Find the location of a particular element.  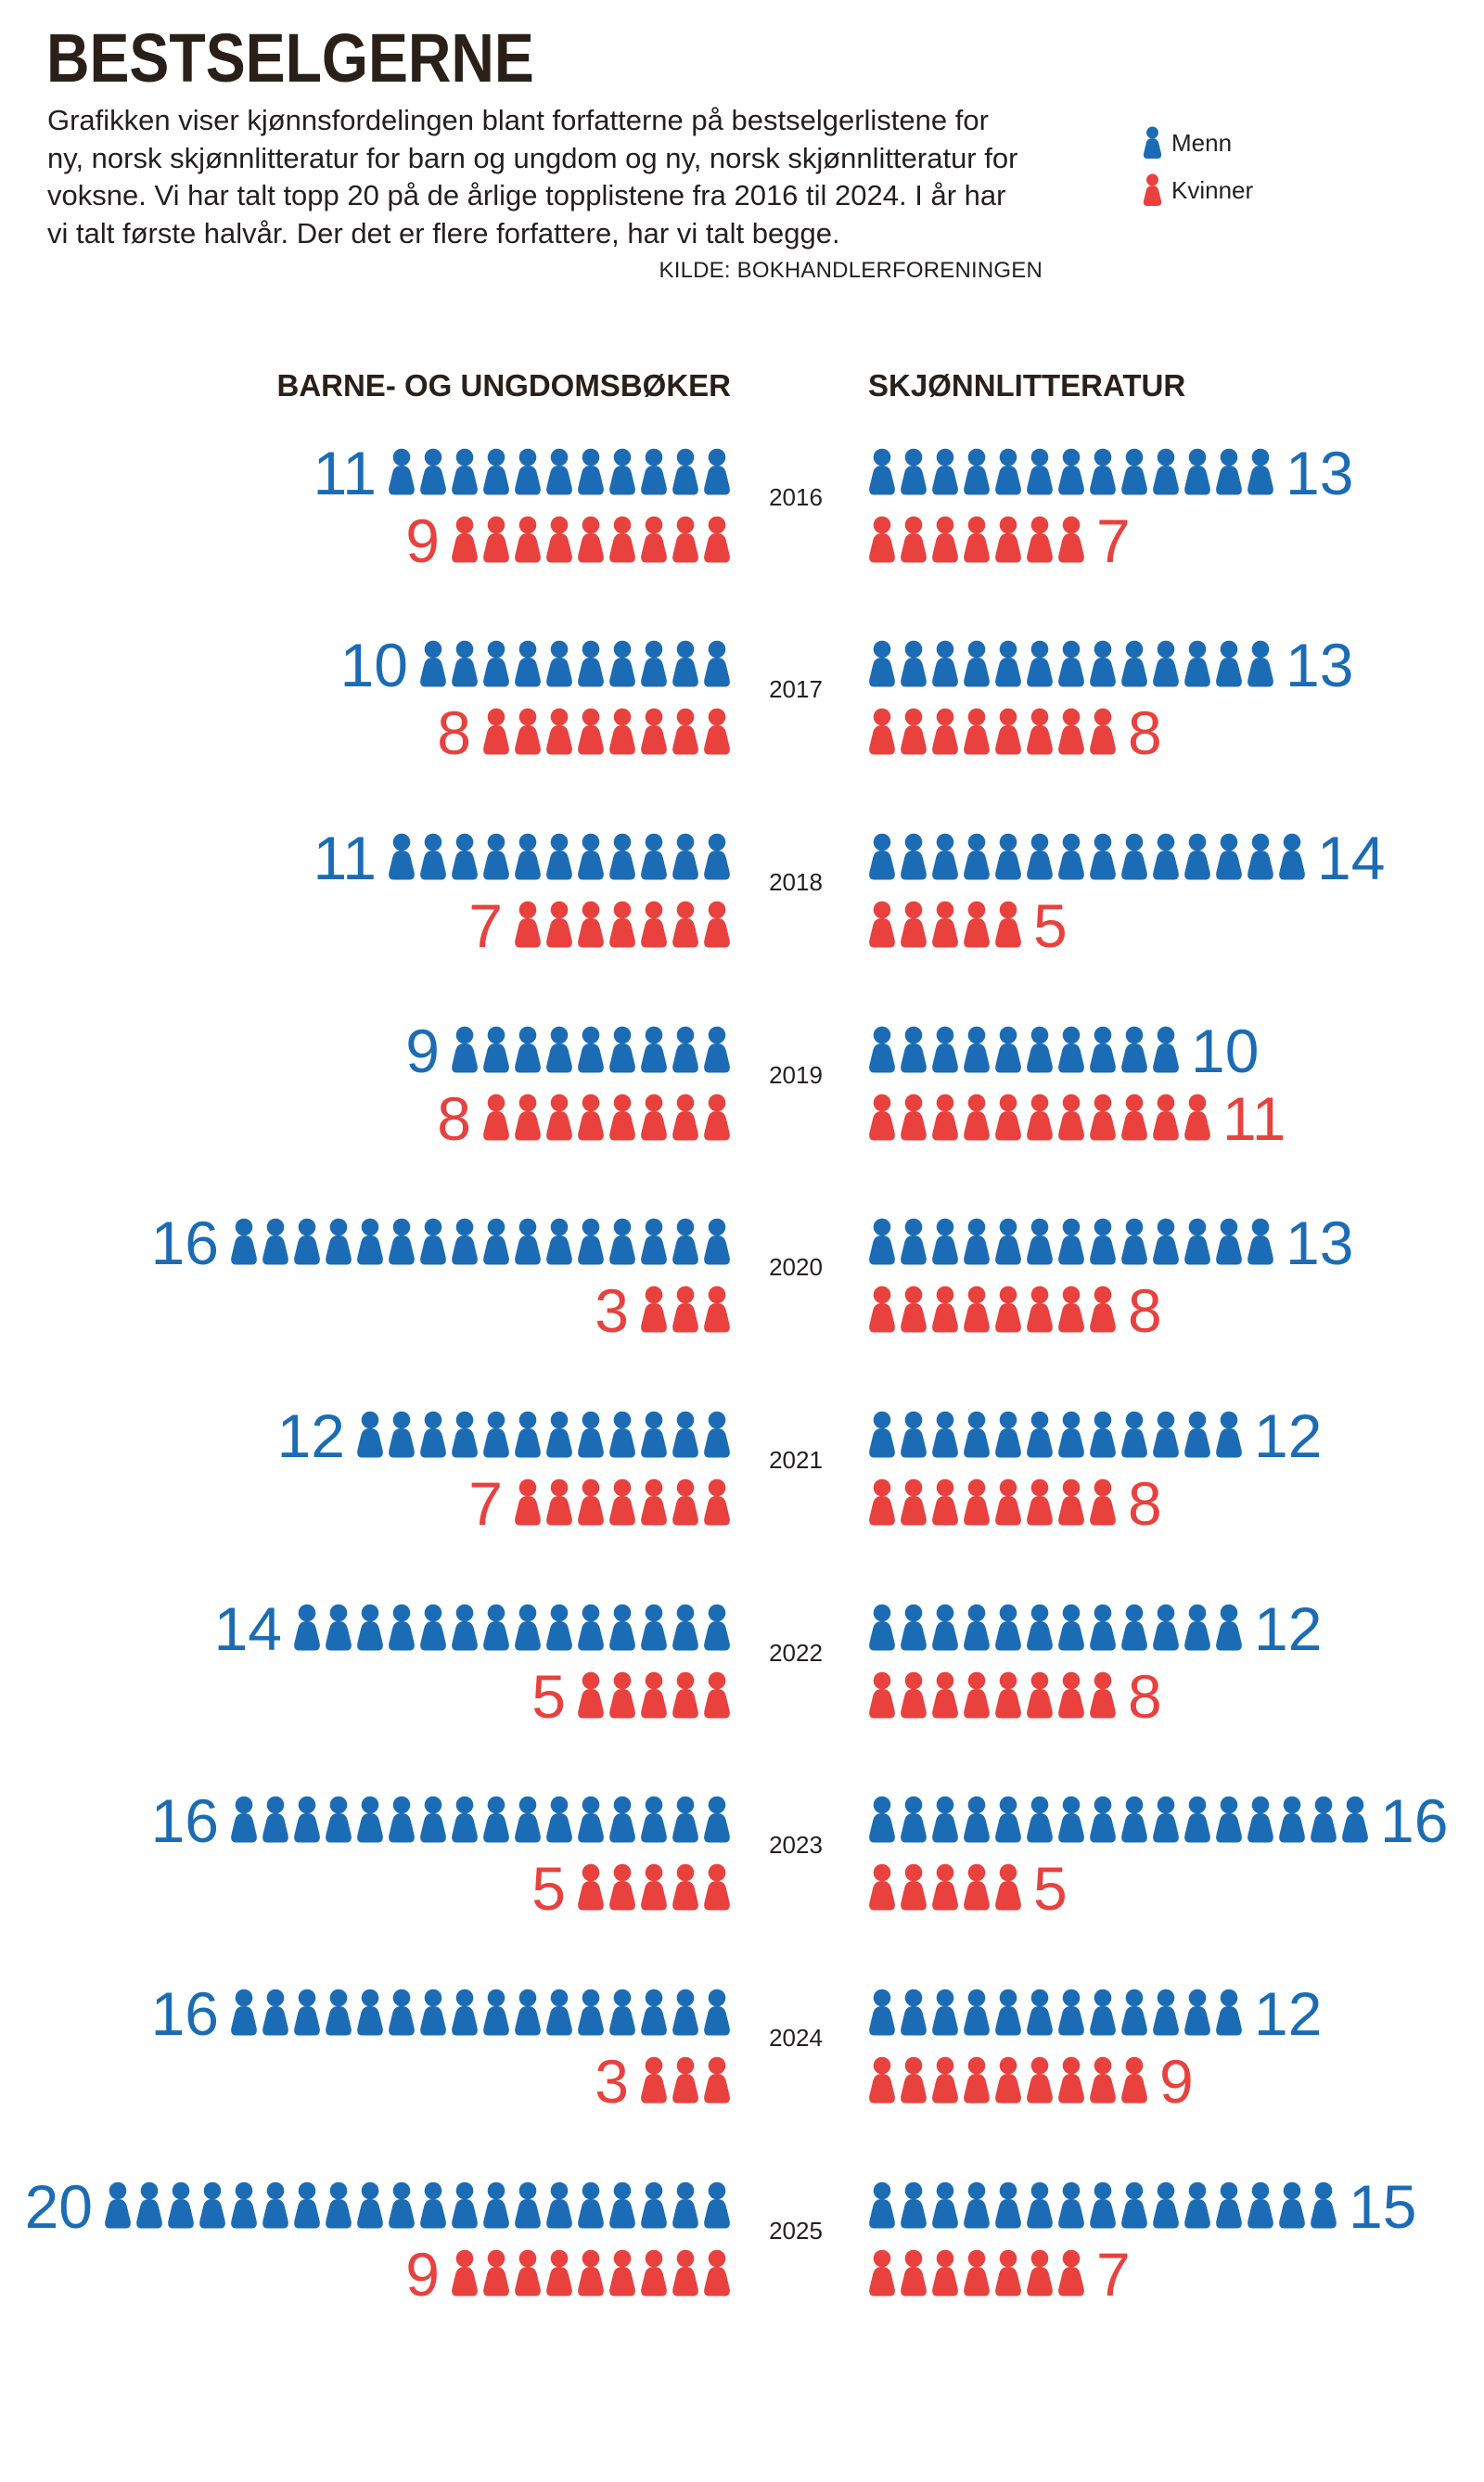

women-count-label: 7 is located at coordinates (1113, 2274).